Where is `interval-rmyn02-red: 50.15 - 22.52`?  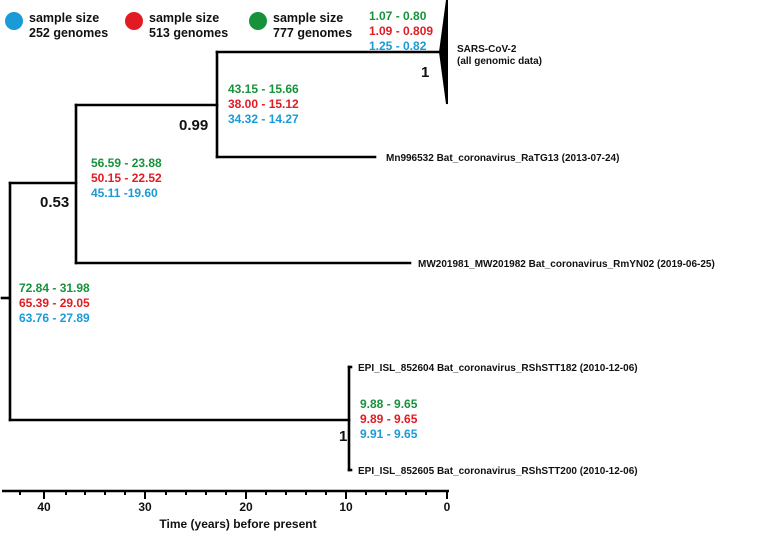 interval-rmyn02-red: 50.15 - 22.52 is located at coordinates (126, 178).